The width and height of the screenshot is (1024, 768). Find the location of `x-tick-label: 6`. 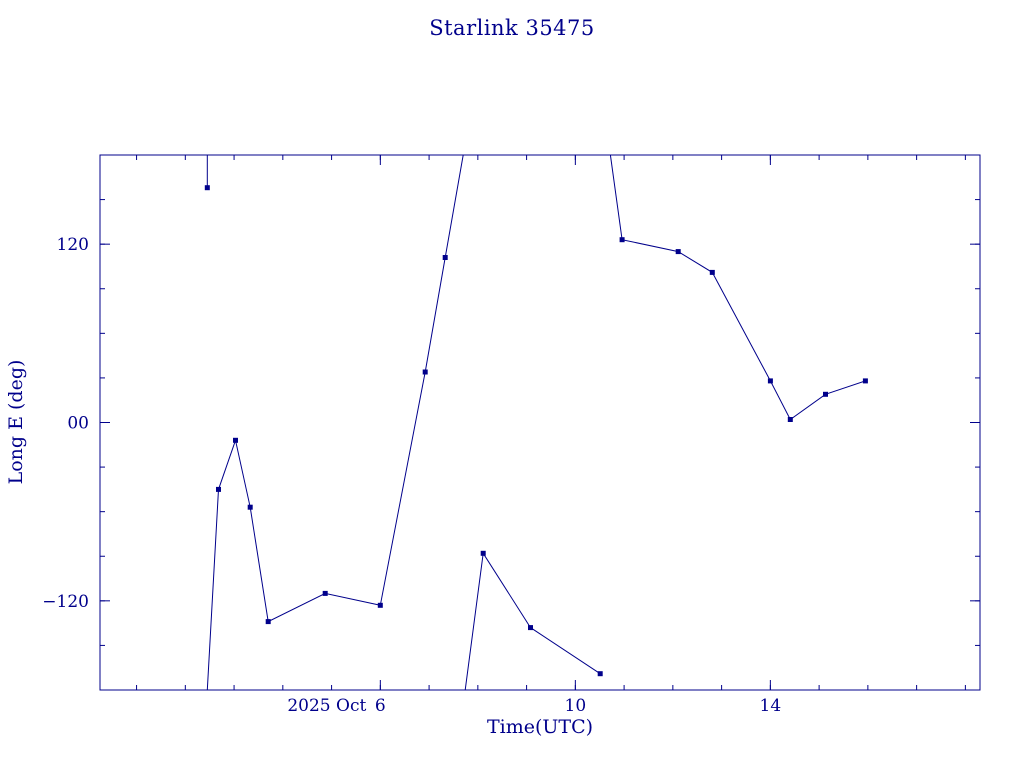

x-tick-label: 6 is located at coordinates (380, 706).